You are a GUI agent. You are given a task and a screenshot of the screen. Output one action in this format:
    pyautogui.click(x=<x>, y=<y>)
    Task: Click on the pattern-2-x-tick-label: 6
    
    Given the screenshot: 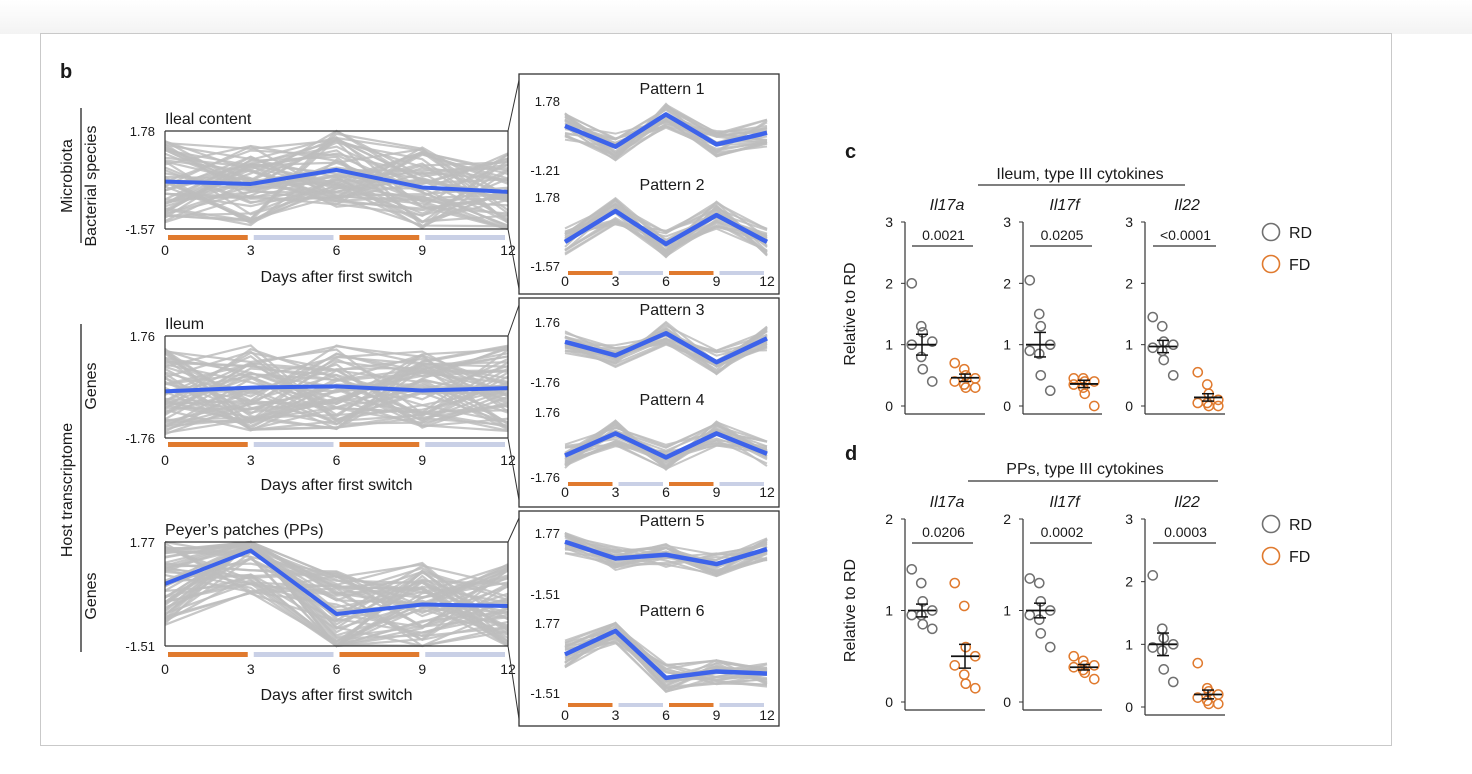 What is the action you would take?
    pyautogui.click(x=666, y=281)
    